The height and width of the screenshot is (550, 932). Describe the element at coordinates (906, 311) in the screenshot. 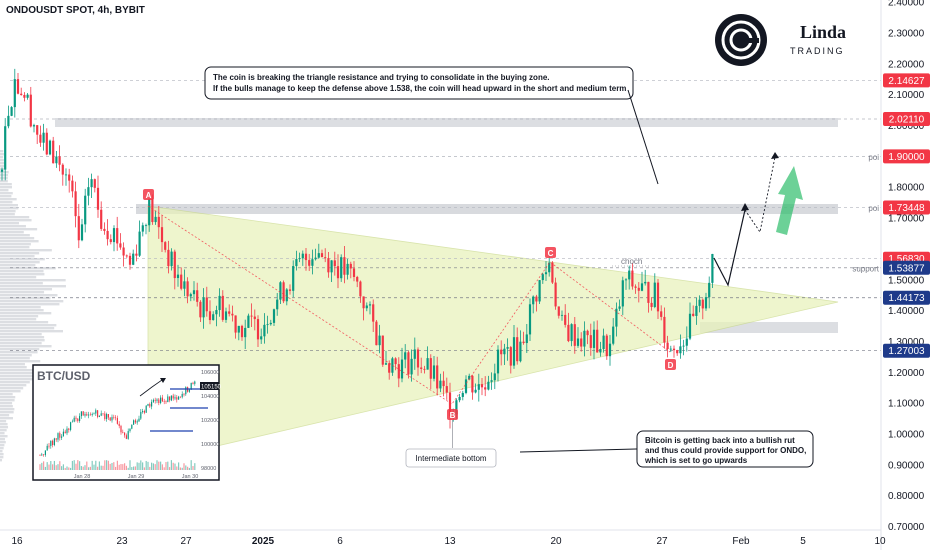

I see `y-tick: 1.40000` at that location.